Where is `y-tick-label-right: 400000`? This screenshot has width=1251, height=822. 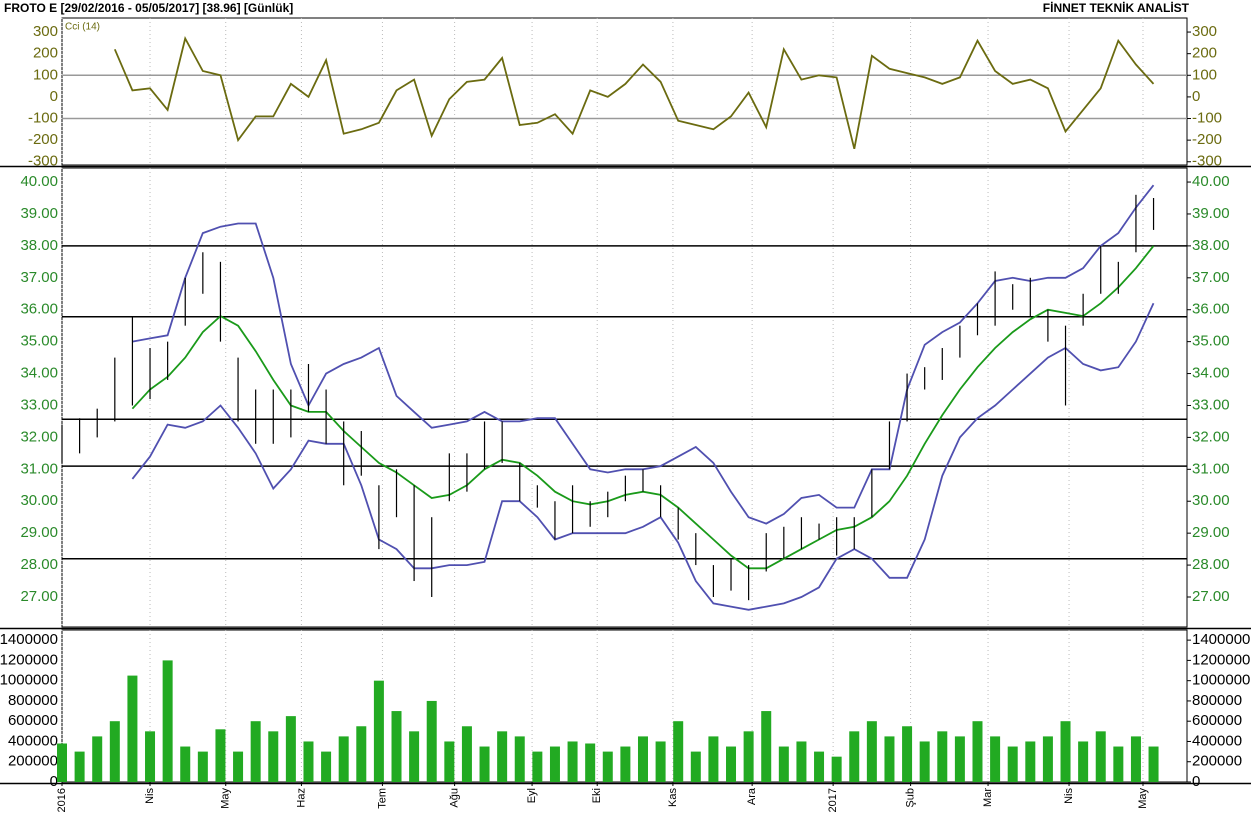
y-tick-label-right: 400000 is located at coordinates (1217, 740).